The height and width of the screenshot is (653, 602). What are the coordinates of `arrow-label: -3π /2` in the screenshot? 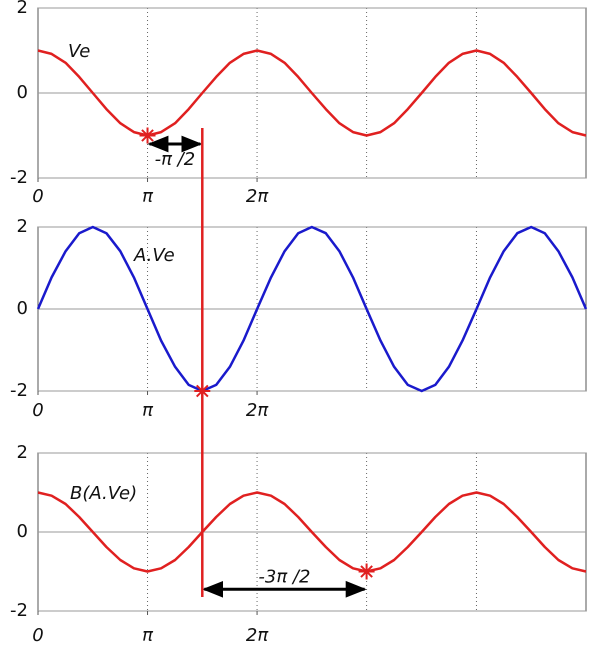 It's located at (284, 576).